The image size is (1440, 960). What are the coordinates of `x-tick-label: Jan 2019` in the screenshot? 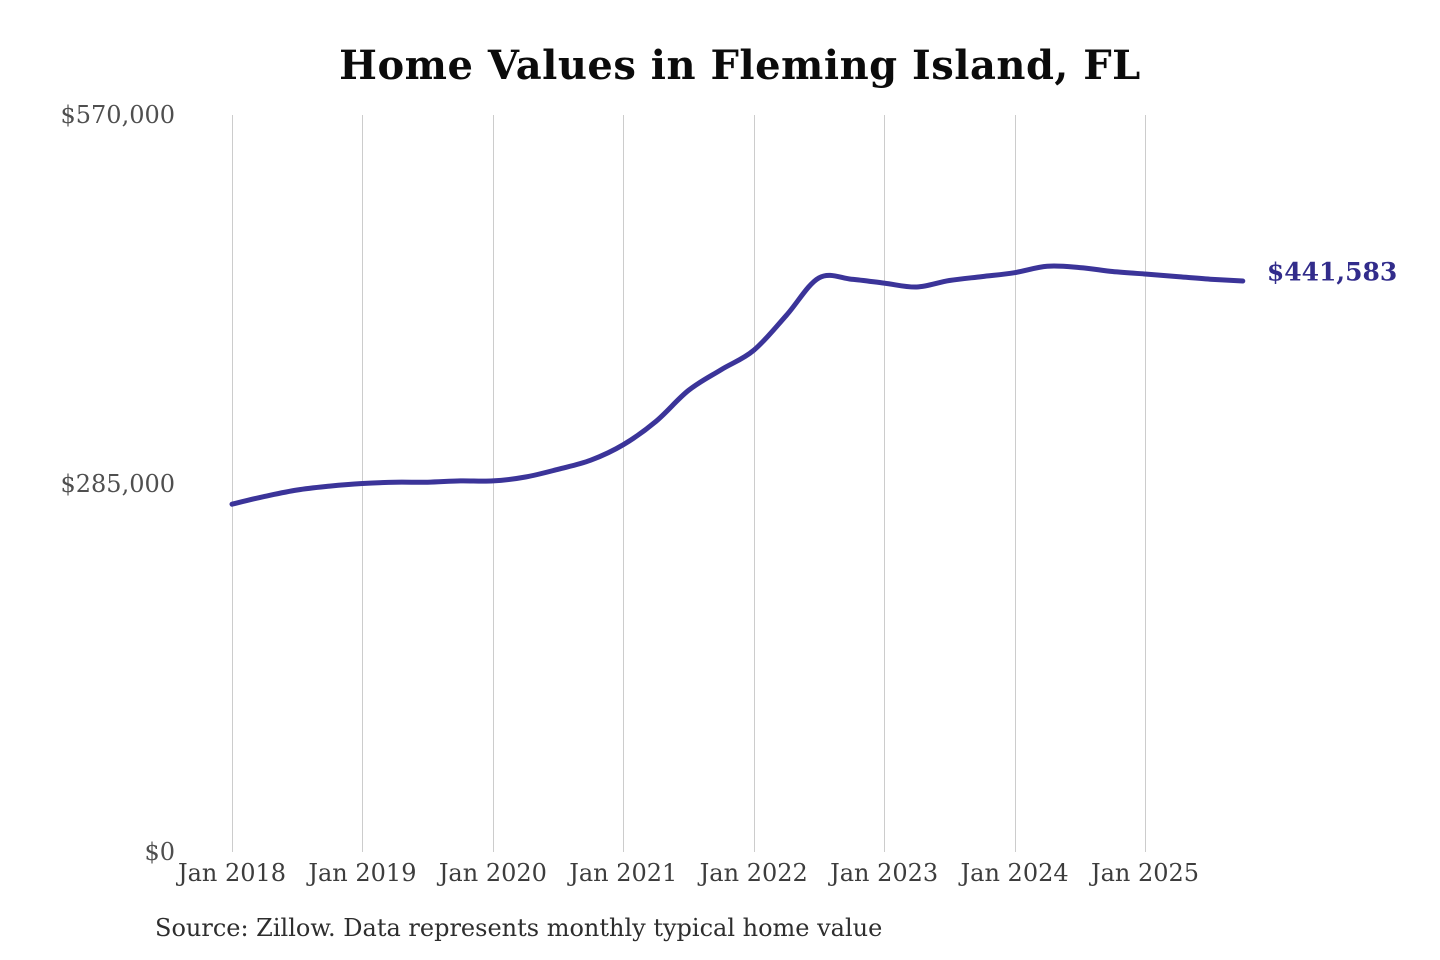 It's located at (362, 873).